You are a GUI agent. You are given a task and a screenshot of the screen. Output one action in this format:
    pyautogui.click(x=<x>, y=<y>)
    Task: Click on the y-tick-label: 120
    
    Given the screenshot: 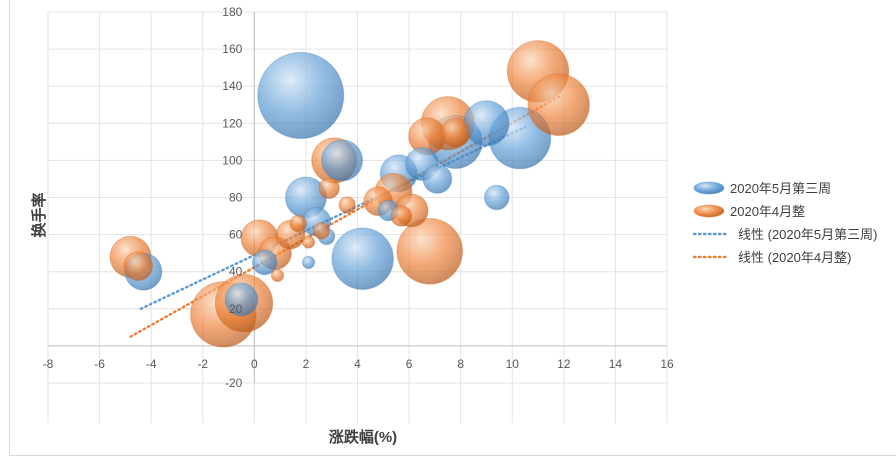 What is the action you would take?
    pyautogui.click(x=232, y=123)
    